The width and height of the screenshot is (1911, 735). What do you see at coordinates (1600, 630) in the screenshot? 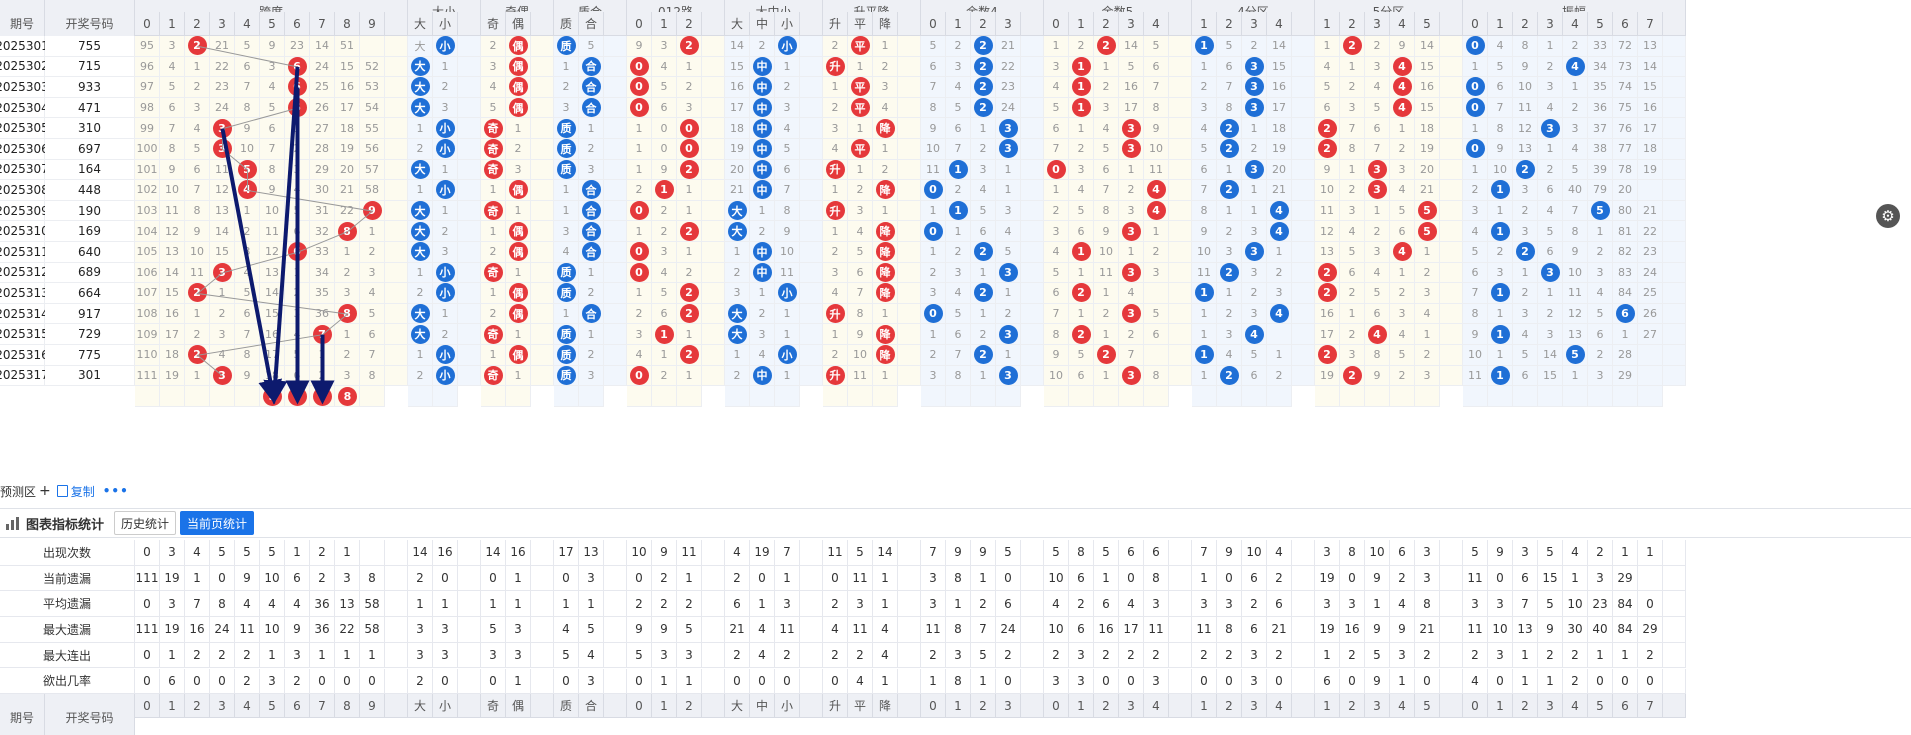
I see `stats-cell: 40` at bounding box center [1600, 630].